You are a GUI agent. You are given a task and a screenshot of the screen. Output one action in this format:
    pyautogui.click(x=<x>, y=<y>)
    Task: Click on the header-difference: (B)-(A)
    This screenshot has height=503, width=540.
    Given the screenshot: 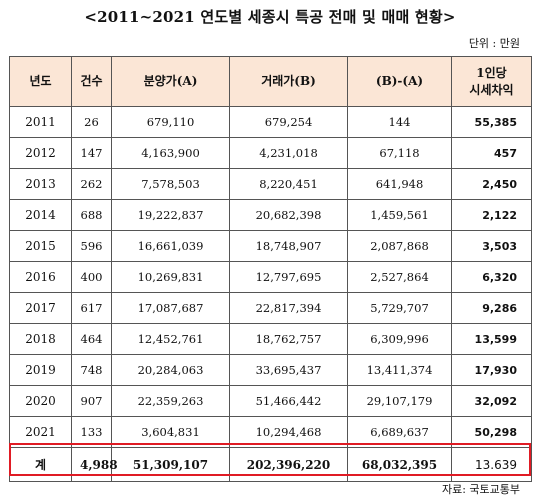 What is the action you would take?
    pyautogui.click(x=399, y=81)
    